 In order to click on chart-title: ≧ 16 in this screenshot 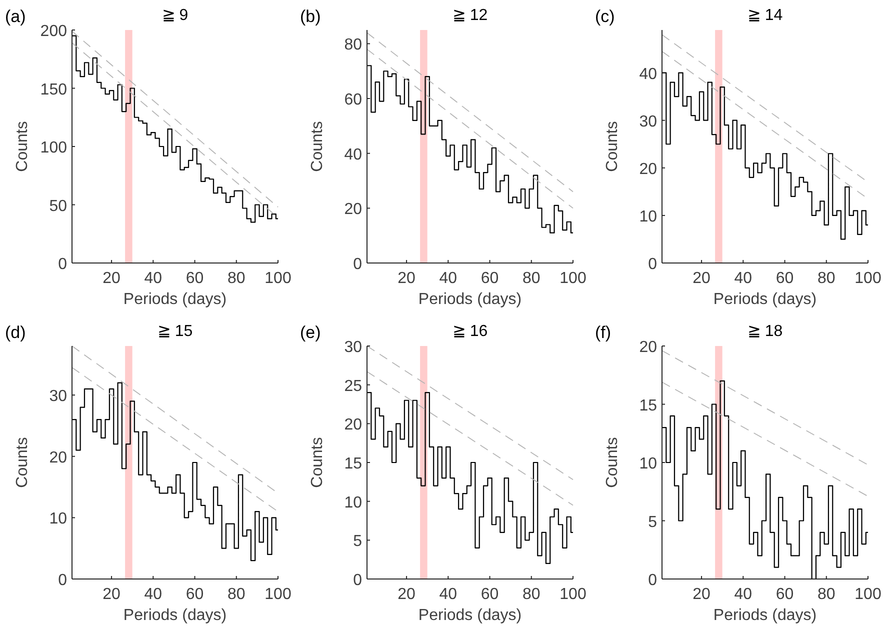, I will do `click(470, 331)`.